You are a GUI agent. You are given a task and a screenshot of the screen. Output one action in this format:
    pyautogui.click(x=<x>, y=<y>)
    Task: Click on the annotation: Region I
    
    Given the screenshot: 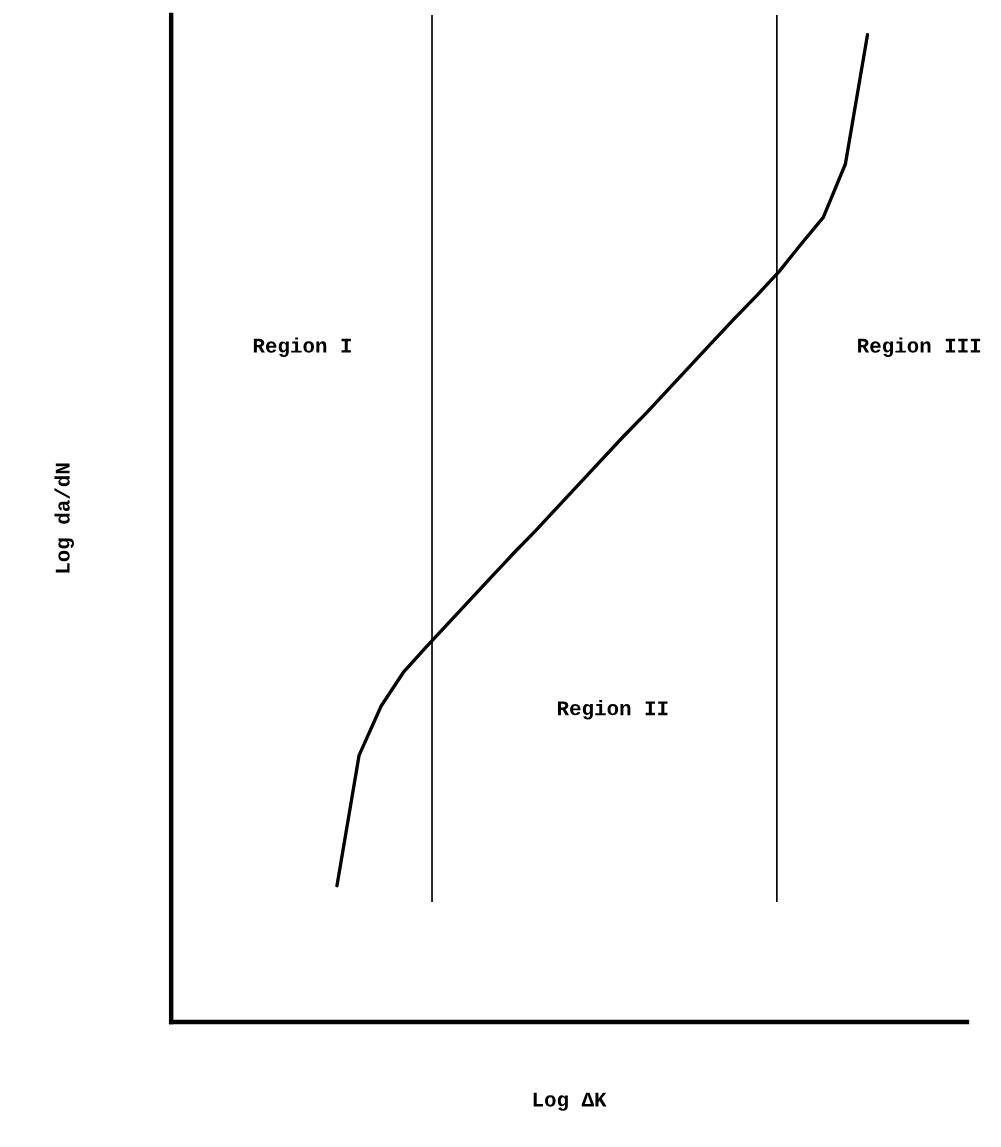 What is the action you would take?
    pyautogui.click(x=302, y=347)
    